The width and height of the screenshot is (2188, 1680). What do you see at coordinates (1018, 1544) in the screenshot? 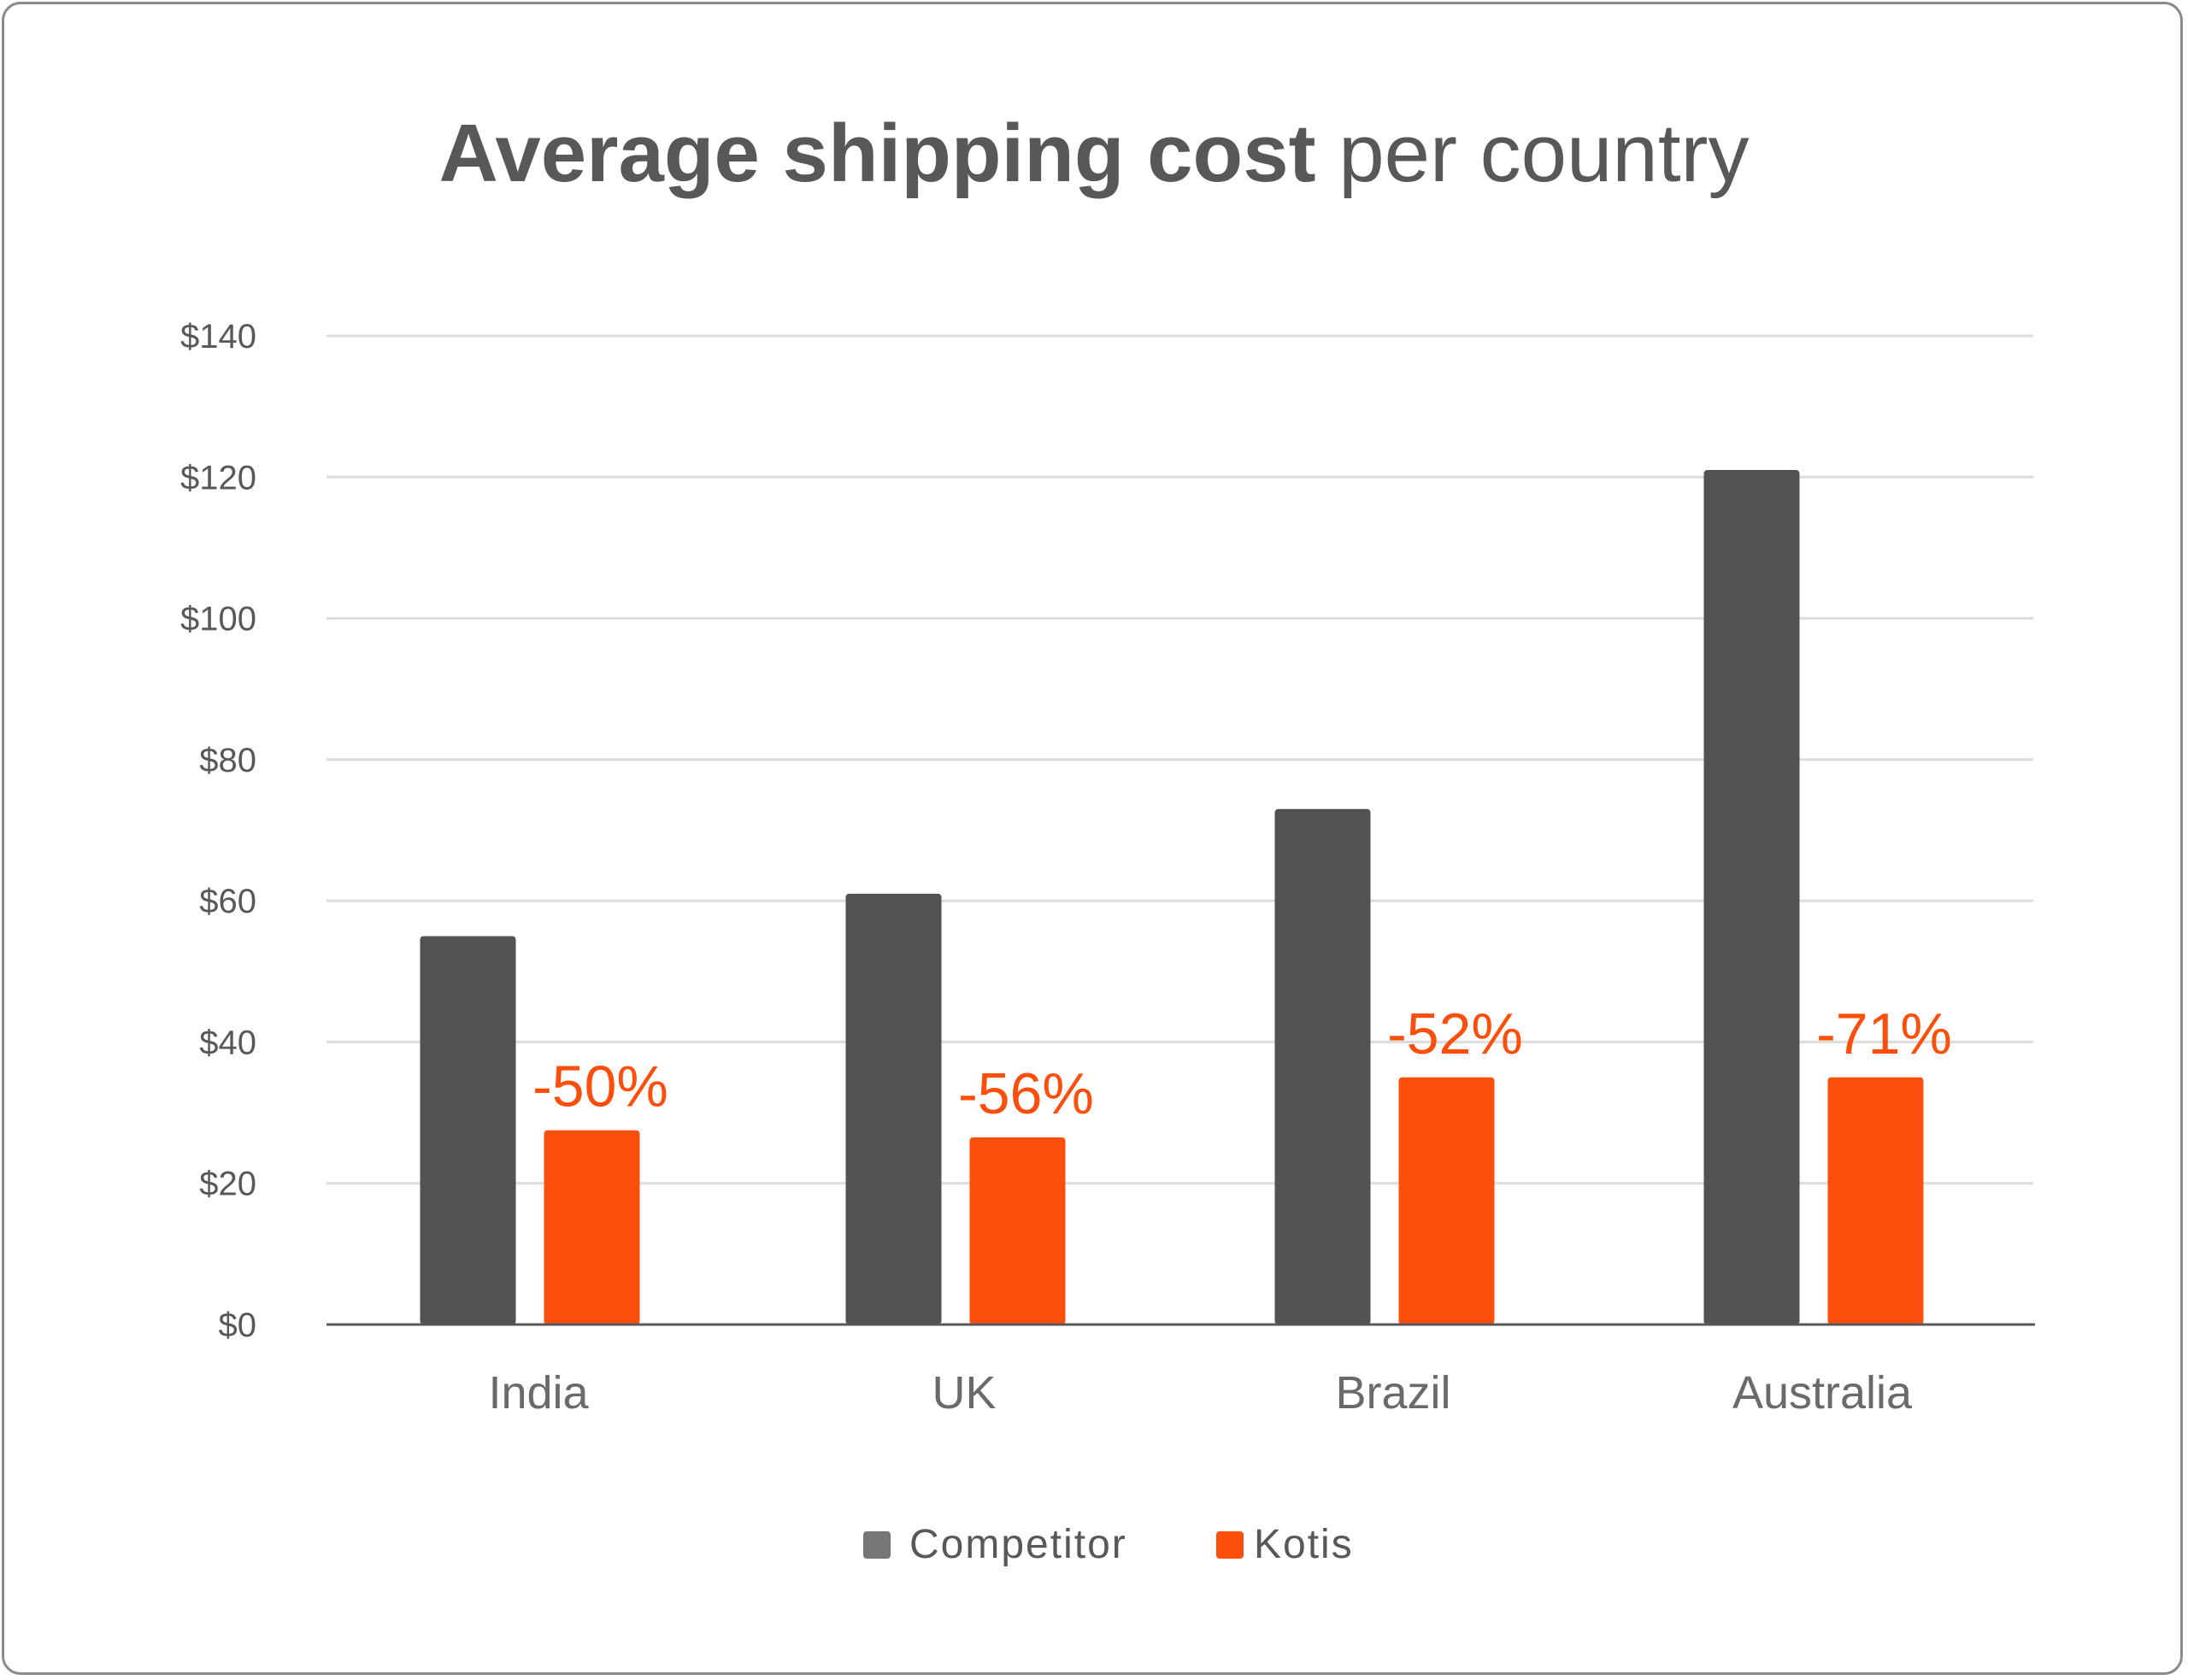
I see `legend-label-competitor: Competitor` at bounding box center [1018, 1544].